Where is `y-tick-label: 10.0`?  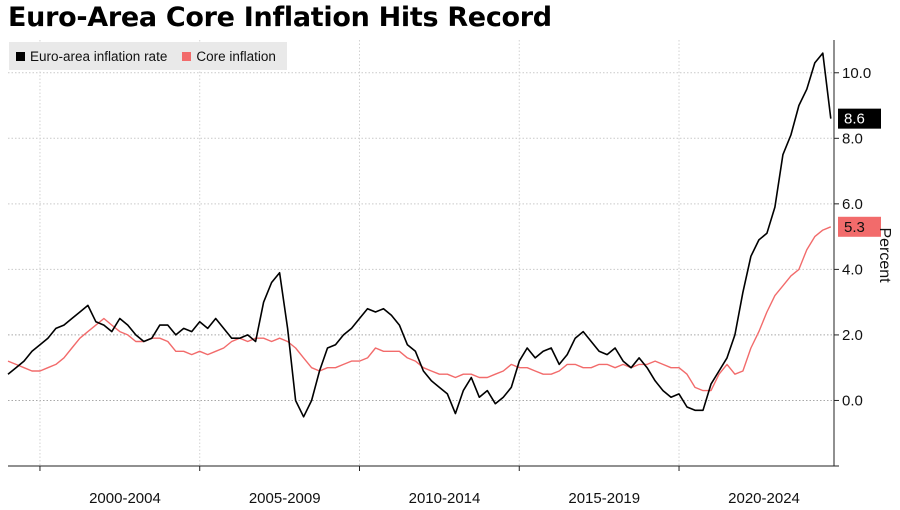 y-tick-label: 10.0 is located at coordinates (856, 73).